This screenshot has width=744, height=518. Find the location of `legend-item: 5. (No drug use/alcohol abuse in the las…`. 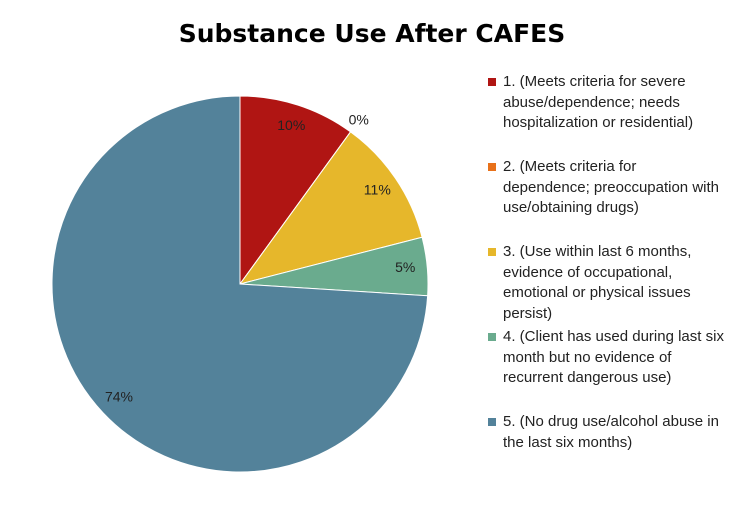

legend-item: 5. (No drug use/alcohol abuse in the las… is located at coordinates (606, 432).